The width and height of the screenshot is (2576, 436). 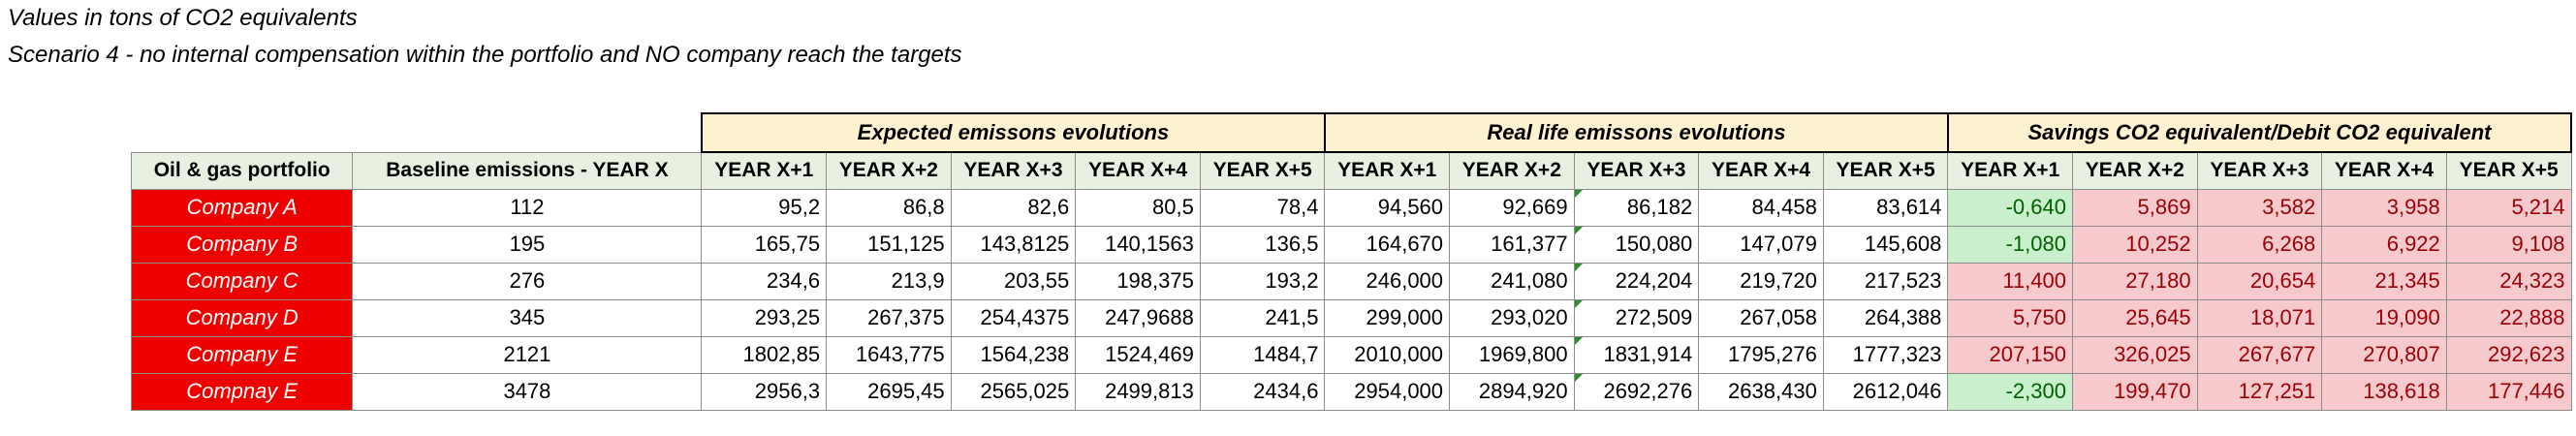 What do you see at coordinates (889, 281) in the screenshot?
I see `expected-value-cell: 213,9` at bounding box center [889, 281].